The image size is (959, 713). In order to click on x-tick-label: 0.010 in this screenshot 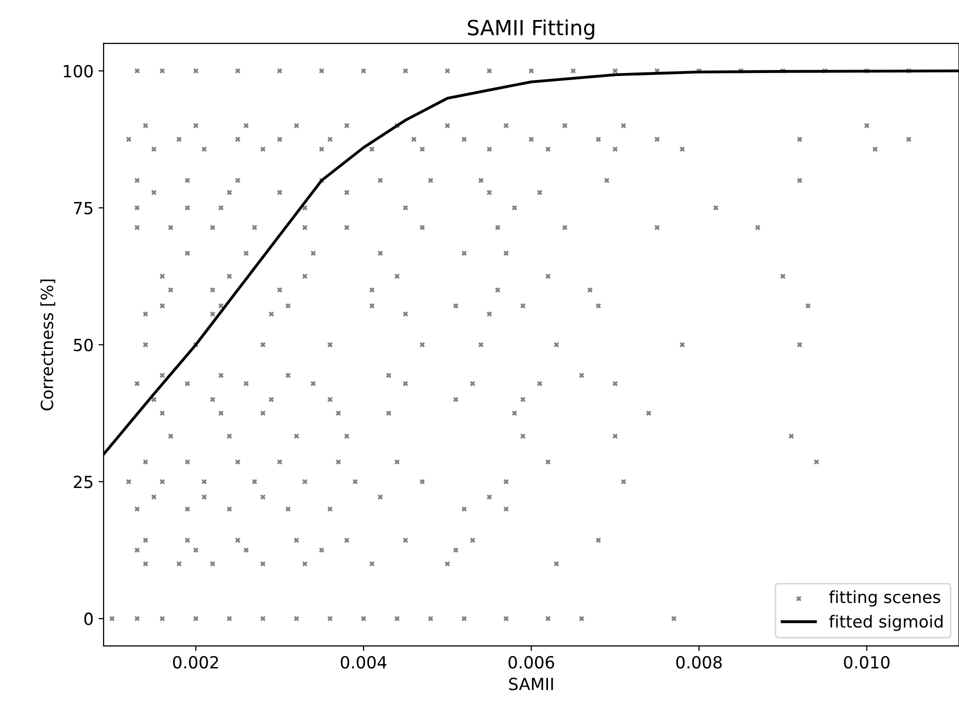, I will do `click(867, 662)`.